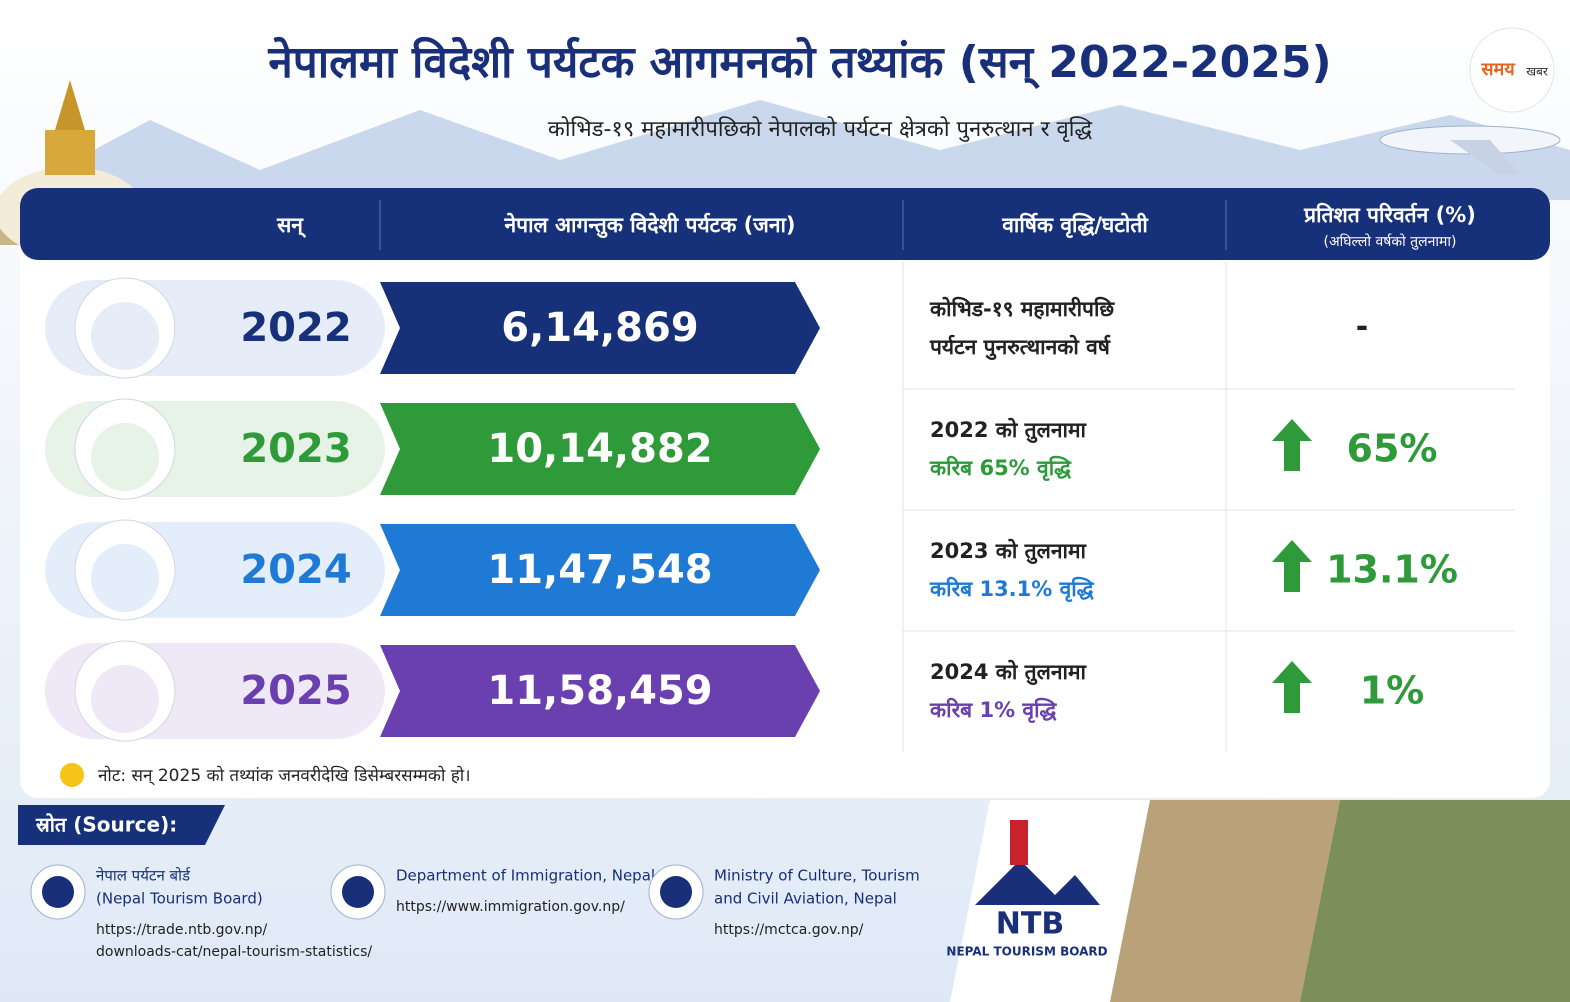 The image size is (1570, 1002). Describe the element at coordinates (1392, 691) in the screenshot. I see `percent-change: 1%` at that location.